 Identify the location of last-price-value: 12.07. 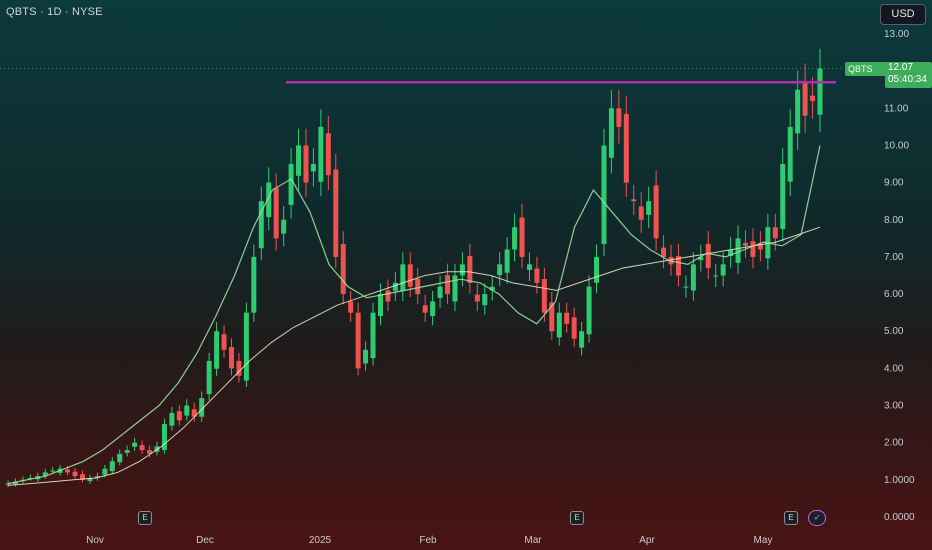
(901, 67).